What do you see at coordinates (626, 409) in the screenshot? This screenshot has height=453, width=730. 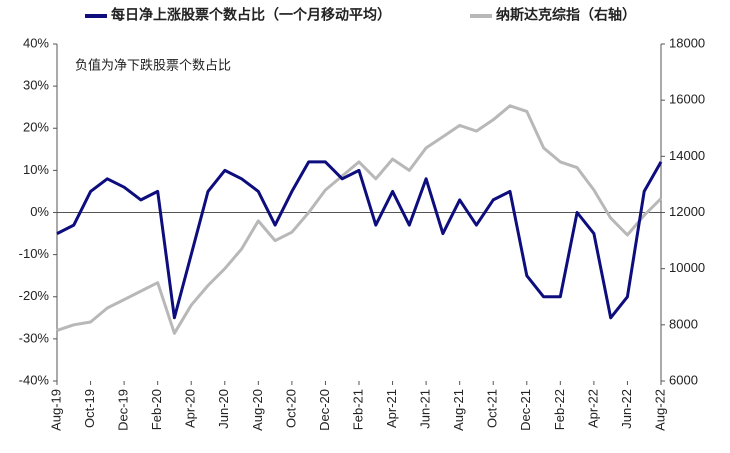 I see `x-tick-label: Jun-22` at bounding box center [626, 409].